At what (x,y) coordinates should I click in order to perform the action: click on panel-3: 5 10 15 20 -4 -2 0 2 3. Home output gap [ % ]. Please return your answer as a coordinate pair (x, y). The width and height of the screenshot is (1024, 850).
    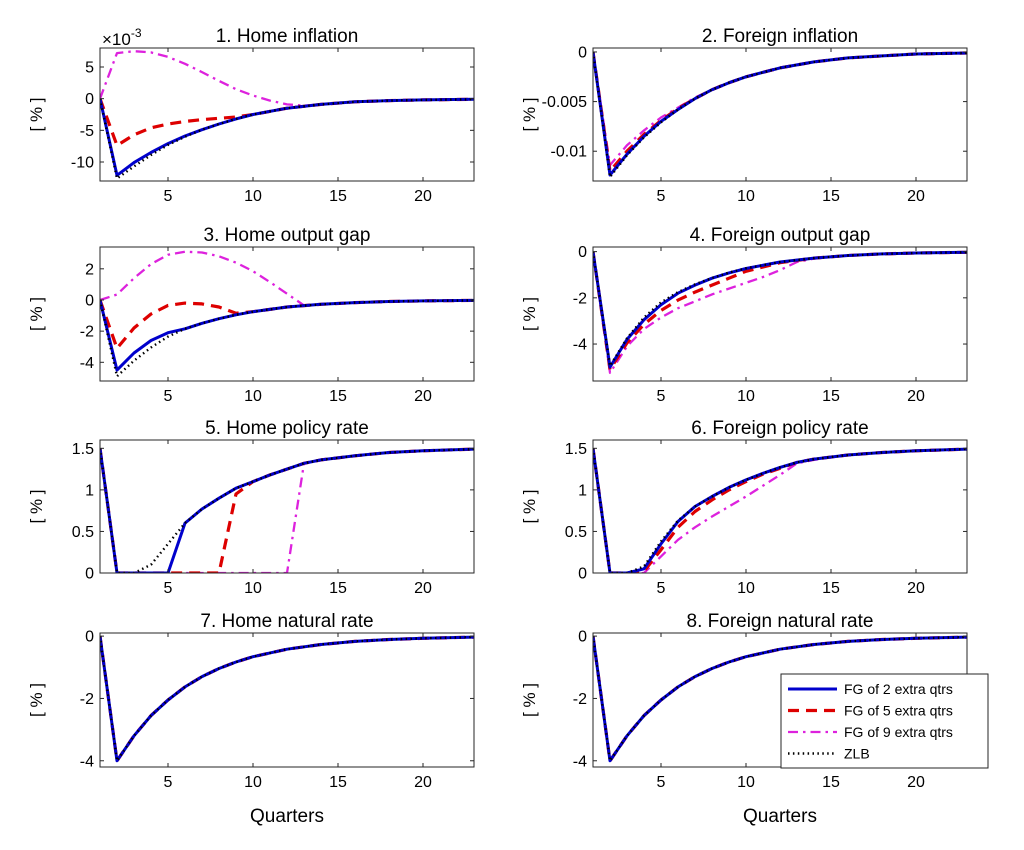
    Looking at the image, I should click on (251, 315).